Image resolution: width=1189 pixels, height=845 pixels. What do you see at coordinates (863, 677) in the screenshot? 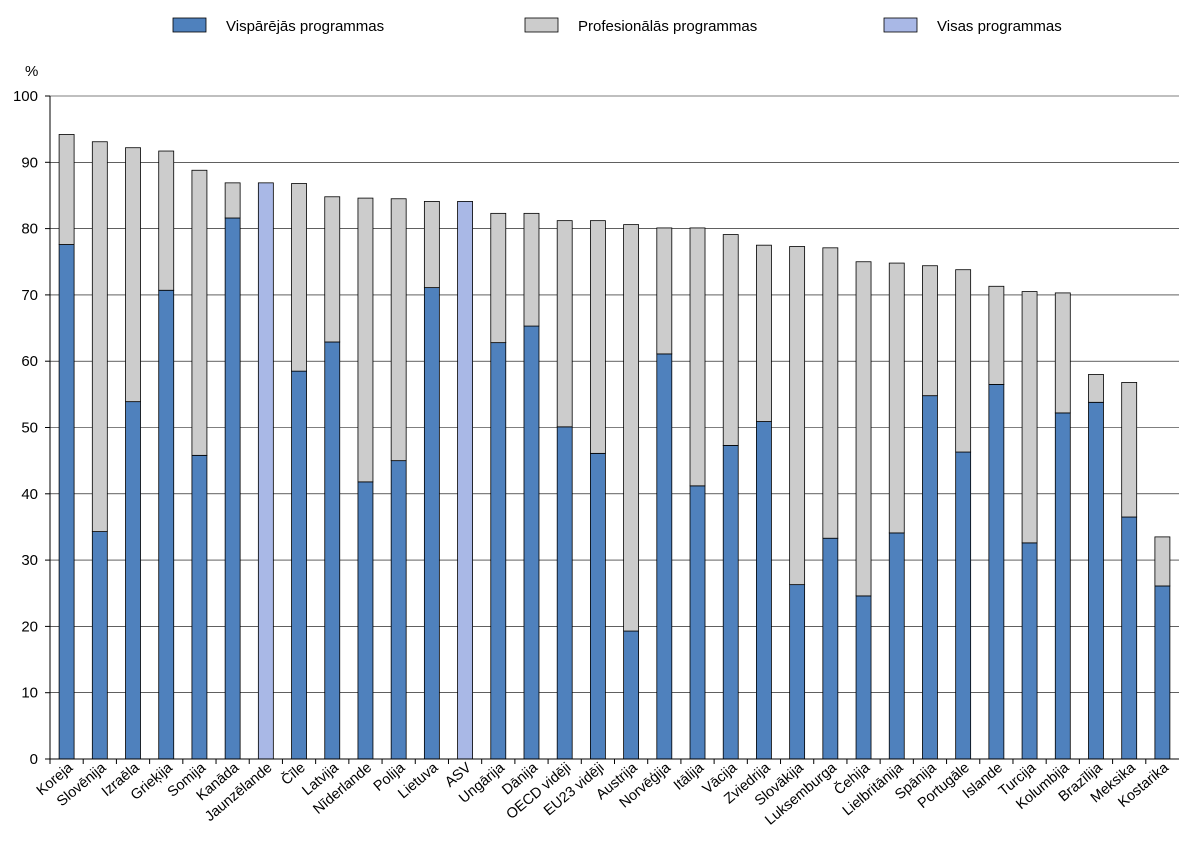
I see `bar-vispārējās-programmas-čehija` at bounding box center [863, 677].